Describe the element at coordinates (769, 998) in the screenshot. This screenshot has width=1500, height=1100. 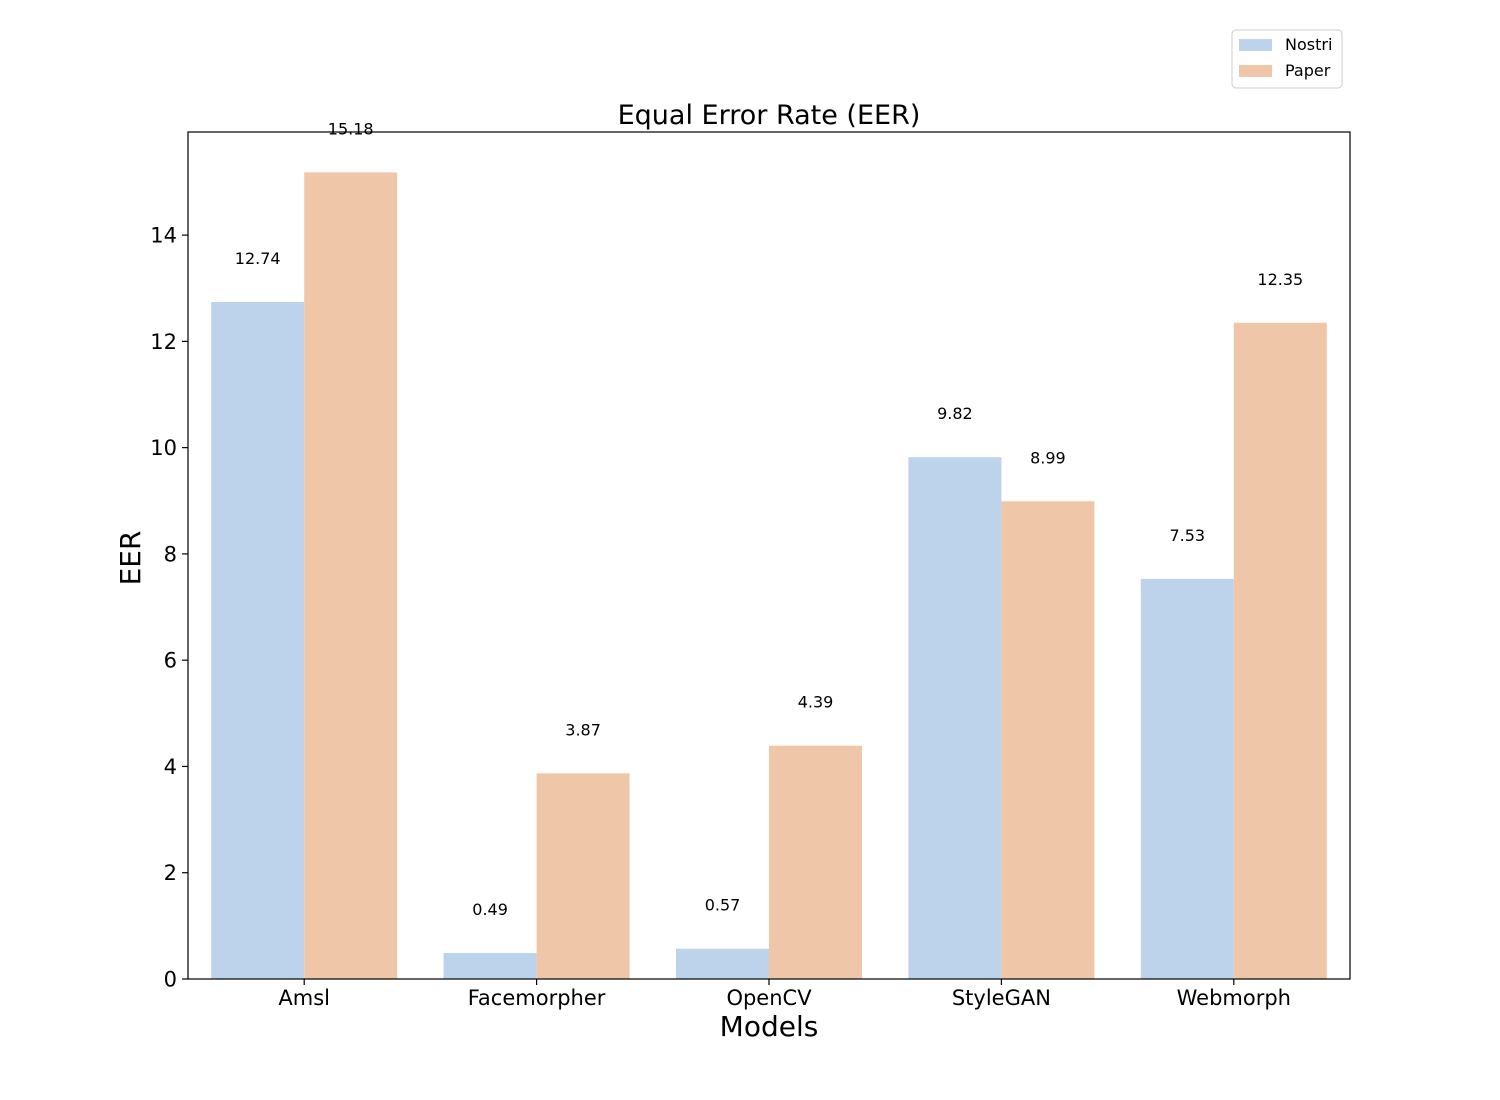
I see `x-tick-label-opencv: OpenCV` at that location.